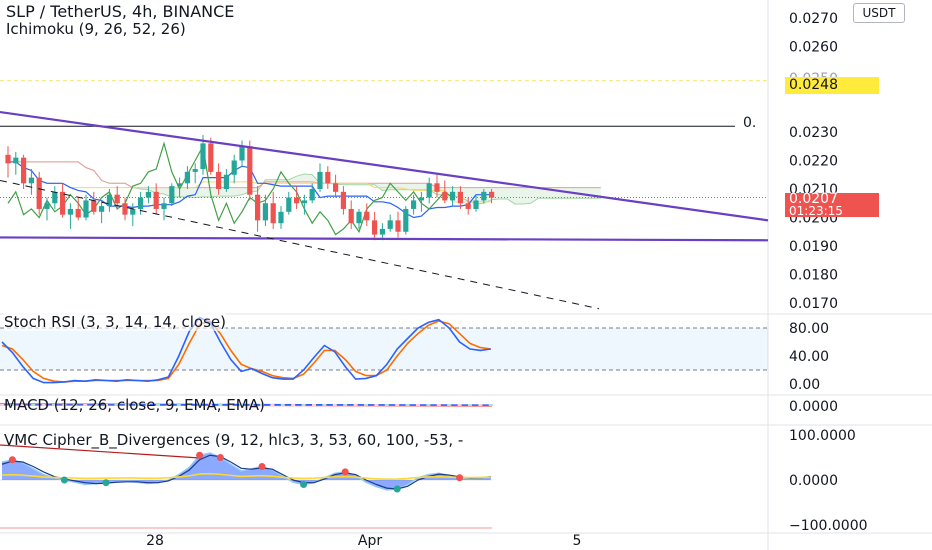  Describe the element at coordinates (813, 276) in the screenshot. I see `price-axis-tick: 0.0180` at that location.